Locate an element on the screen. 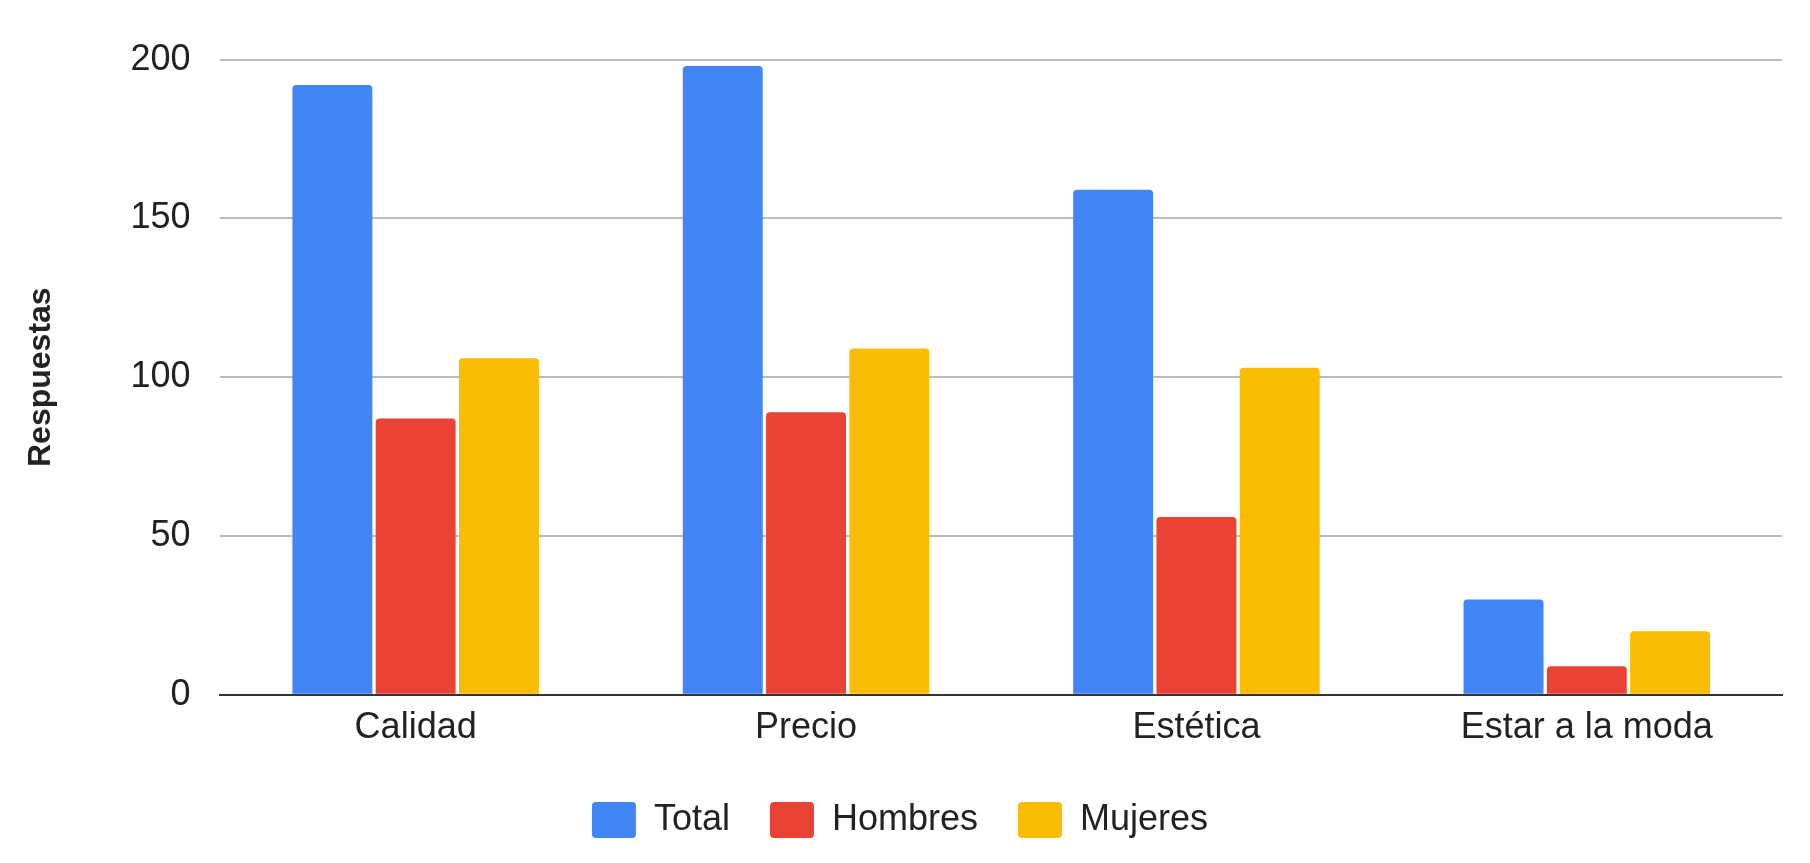 This screenshot has height=863, width=1810. y-tick-label: 150 is located at coordinates (160, 216).